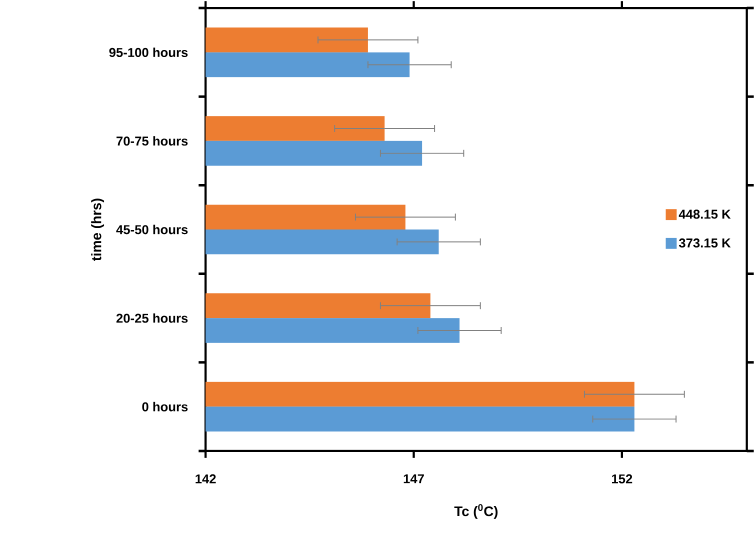 The height and width of the screenshot is (539, 755). I want to click on x-axis-title: Tc ($^{0}$C), so click(476, 511).